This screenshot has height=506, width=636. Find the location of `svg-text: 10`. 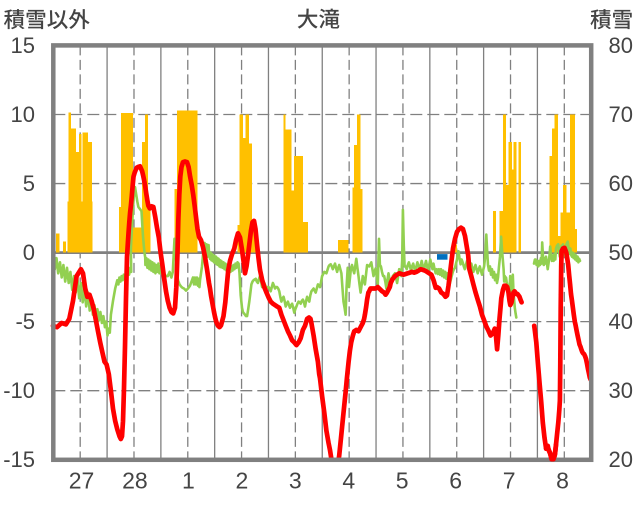

svg-text: 10 is located at coordinates (23, 114).